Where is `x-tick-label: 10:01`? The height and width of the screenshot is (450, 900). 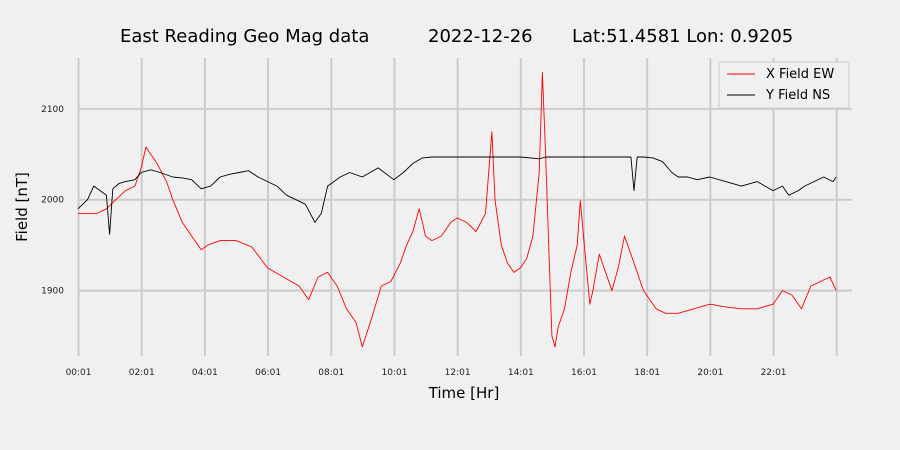
x-tick-label: 10:01 is located at coordinates (394, 373).